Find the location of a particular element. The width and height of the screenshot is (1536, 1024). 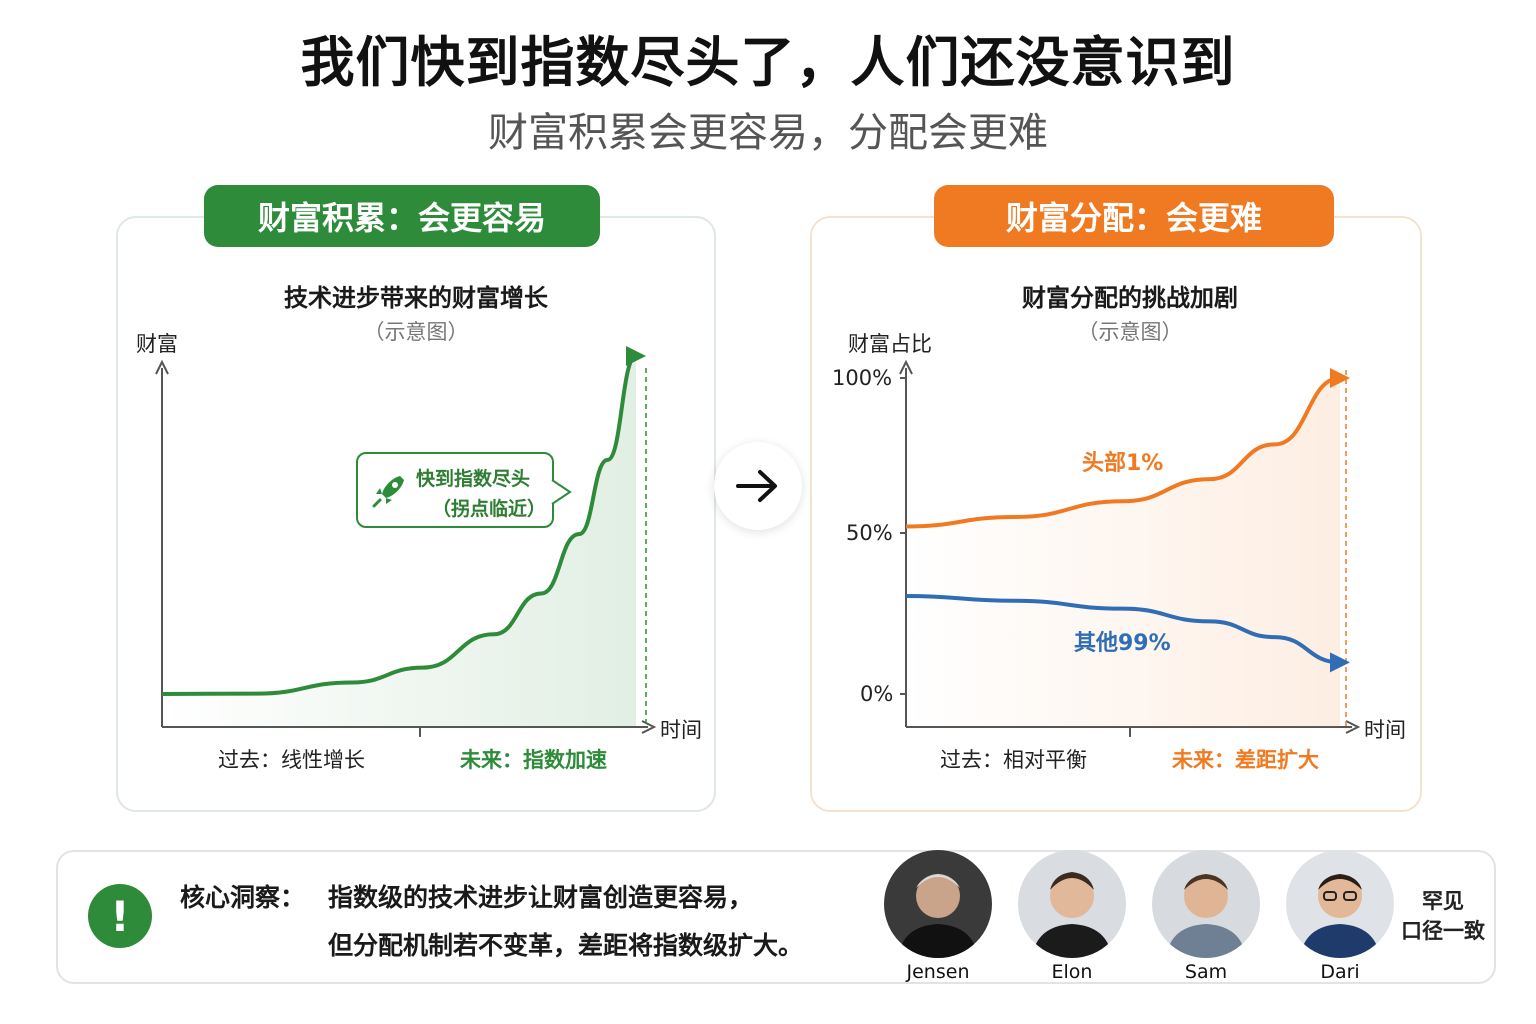

avatar-sam is located at coordinates (1206, 904).